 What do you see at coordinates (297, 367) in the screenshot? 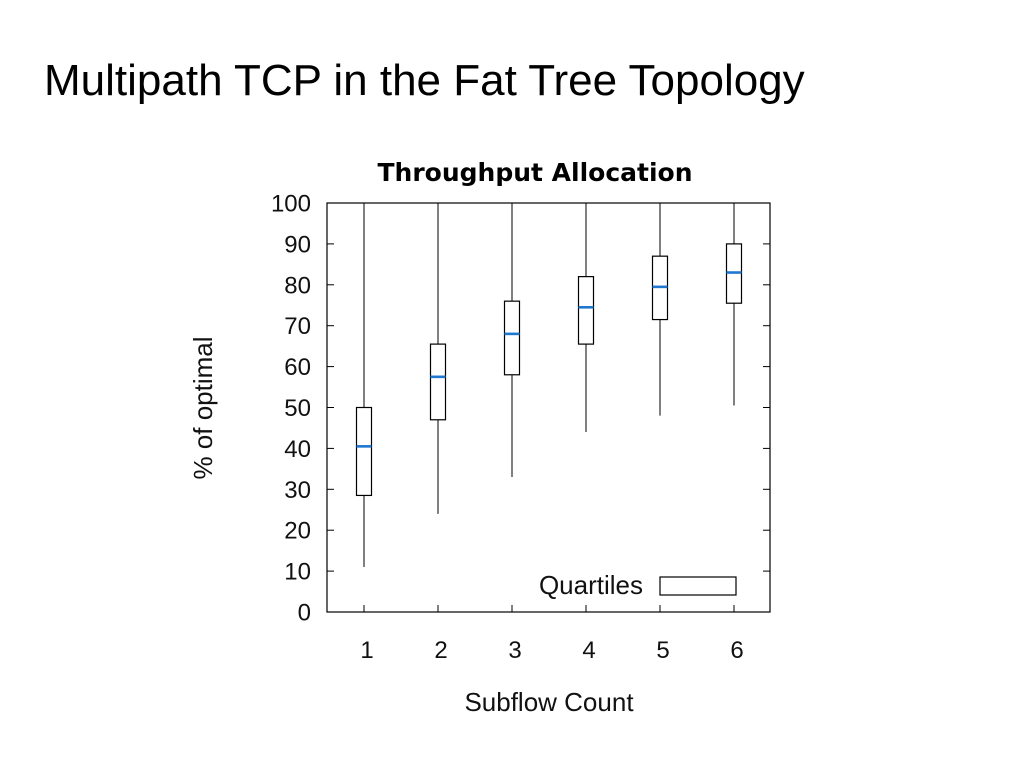
I see `y-tick-label: 60` at bounding box center [297, 367].